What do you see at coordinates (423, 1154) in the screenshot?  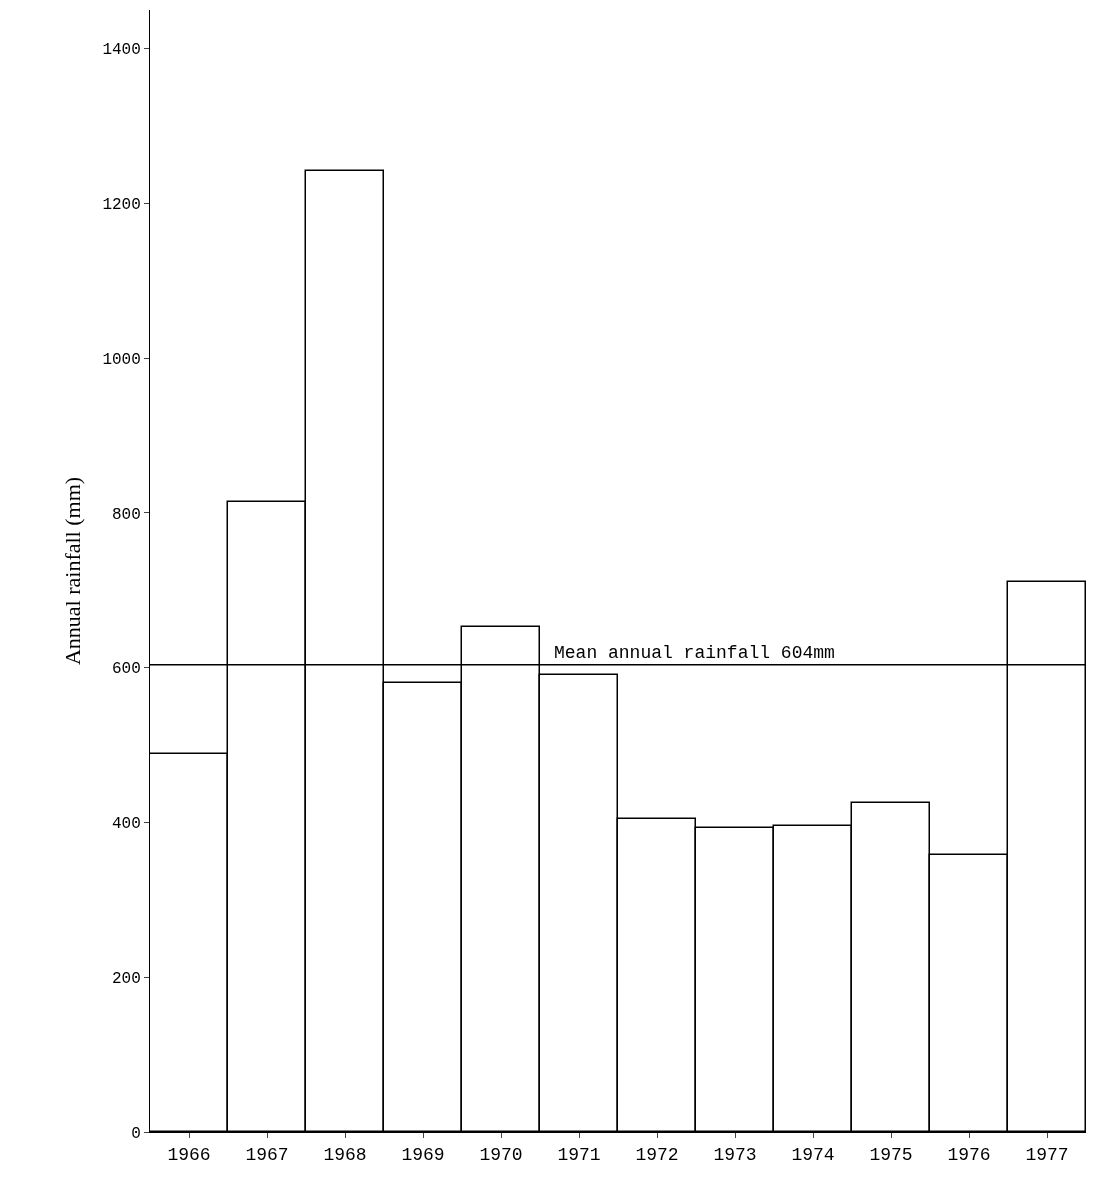 I see `x-tick-label: 1969` at bounding box center [423, 1154].